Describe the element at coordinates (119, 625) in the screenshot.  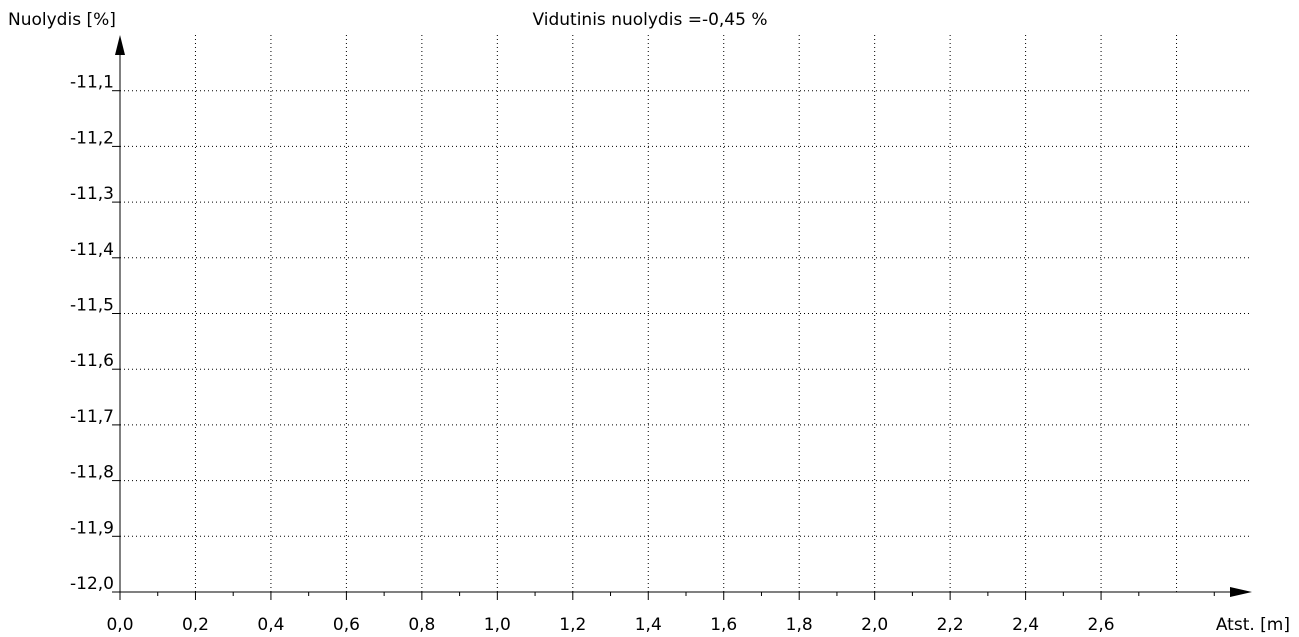
I see `x-tick-label: 0,0` at that location.